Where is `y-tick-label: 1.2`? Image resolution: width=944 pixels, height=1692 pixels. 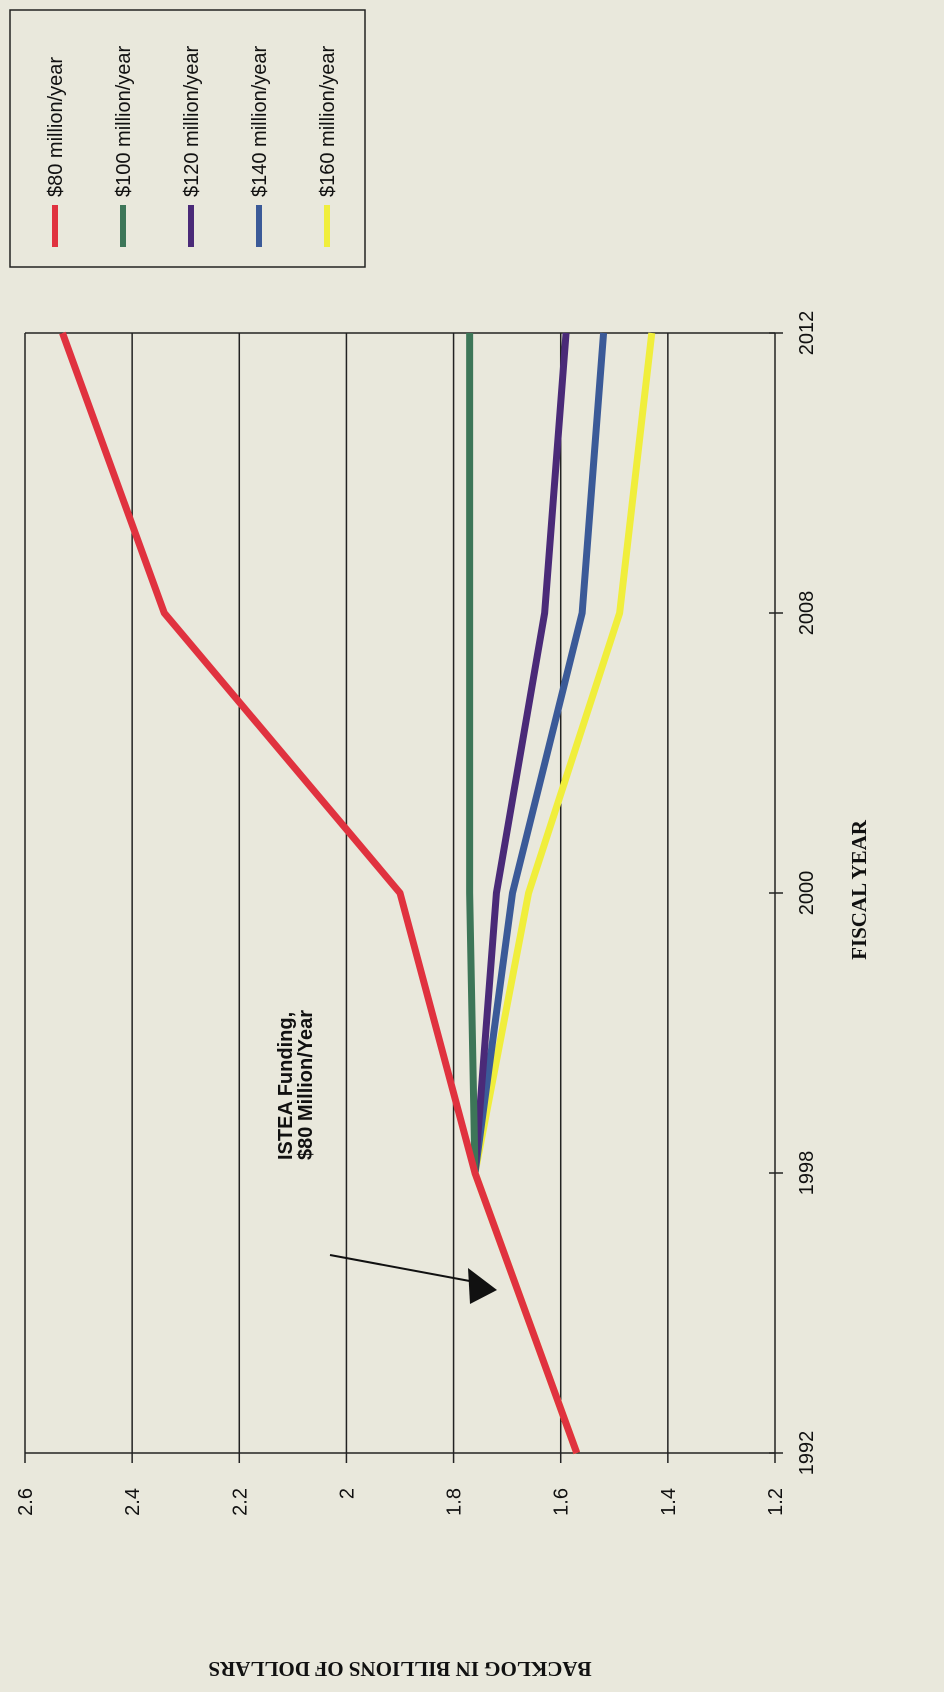
y-tick-label: 1.2 is located at coordinates (776, 1502).